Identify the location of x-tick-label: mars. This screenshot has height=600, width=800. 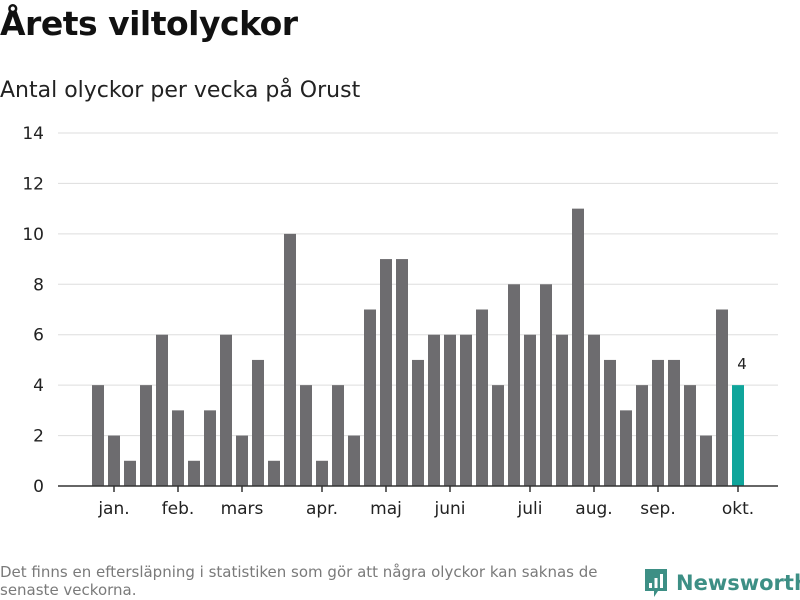
(242, 509).